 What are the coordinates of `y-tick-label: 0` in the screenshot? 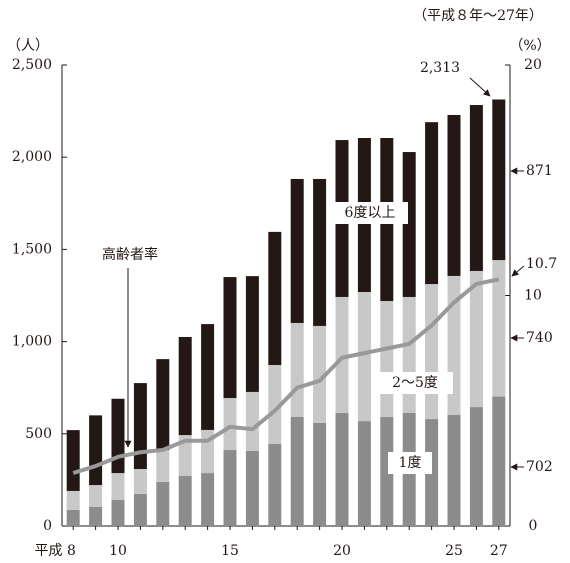 It's located at (47, 526).